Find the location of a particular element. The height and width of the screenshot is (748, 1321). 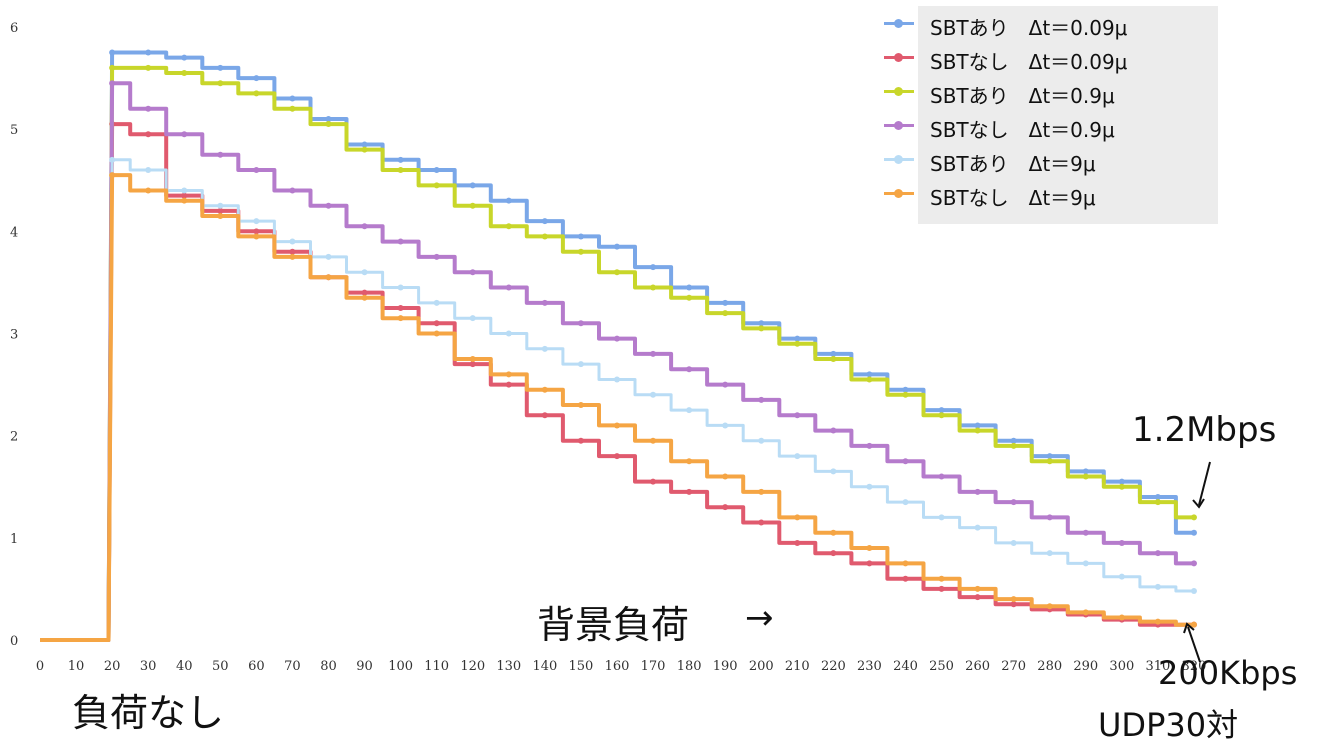

x-tick-label: 130 is located at coordinates (508, 666).